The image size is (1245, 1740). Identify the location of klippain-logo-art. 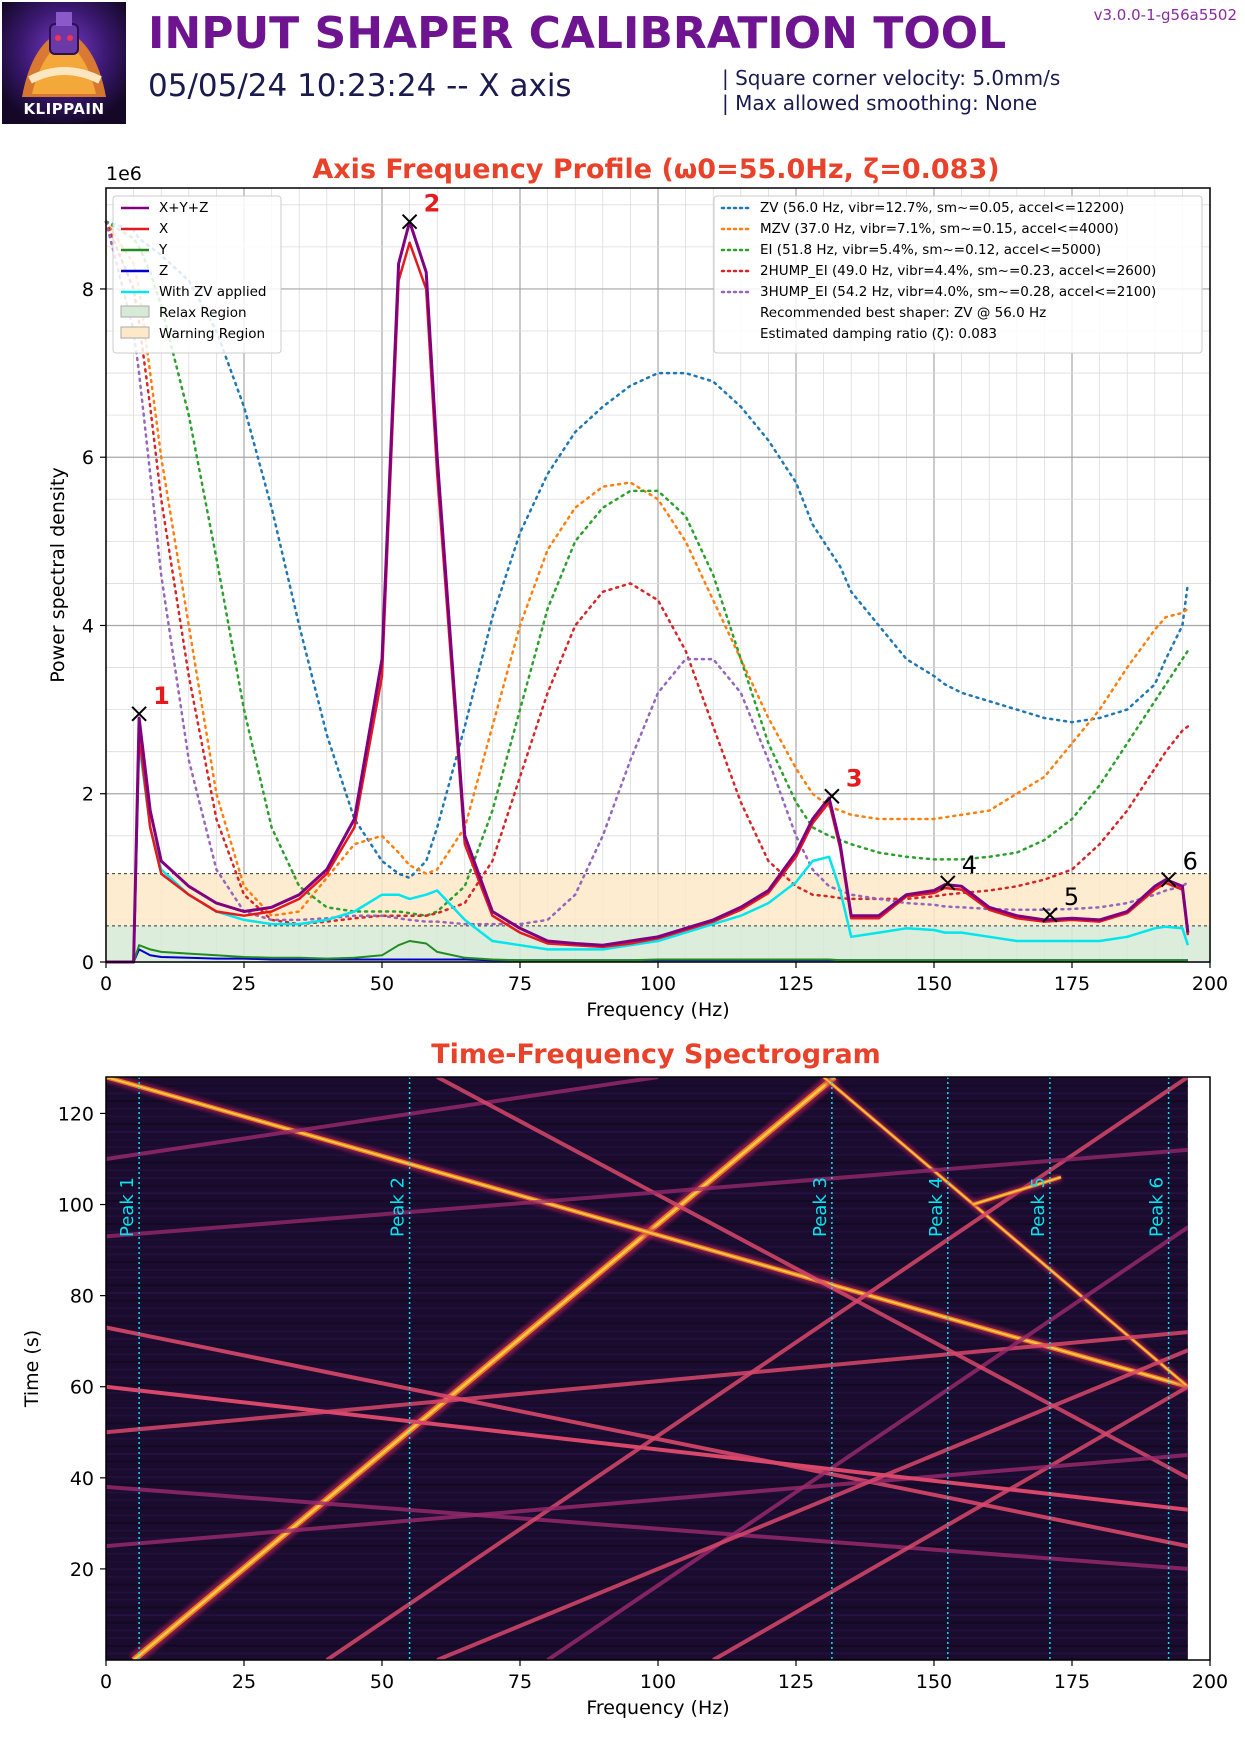
(64, 54).